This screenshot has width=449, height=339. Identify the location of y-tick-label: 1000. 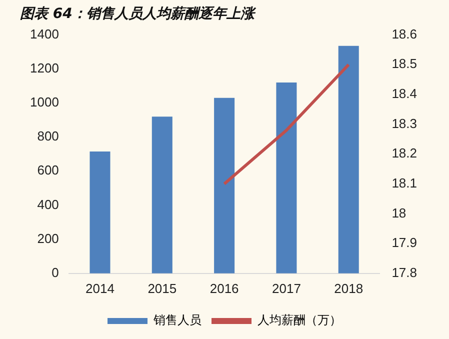
(44, 102).